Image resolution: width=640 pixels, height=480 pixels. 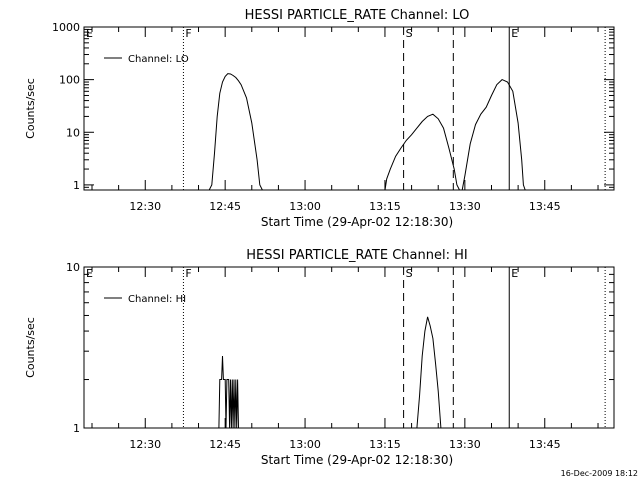 I want to click on chart-title: HESSI PARTICLE_RATE Channel: LO, so click(x=357, y=15).